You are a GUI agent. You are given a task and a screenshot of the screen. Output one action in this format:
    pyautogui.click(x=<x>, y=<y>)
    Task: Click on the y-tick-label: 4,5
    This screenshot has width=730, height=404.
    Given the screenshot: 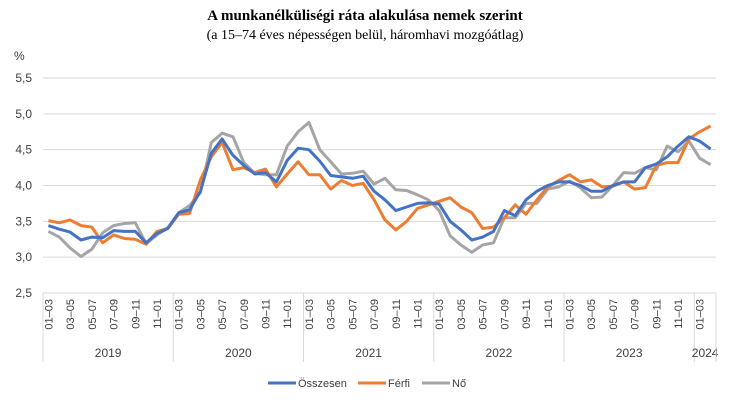 What is the action you would take?
    pyautogui.click(x=23, y=150)
    